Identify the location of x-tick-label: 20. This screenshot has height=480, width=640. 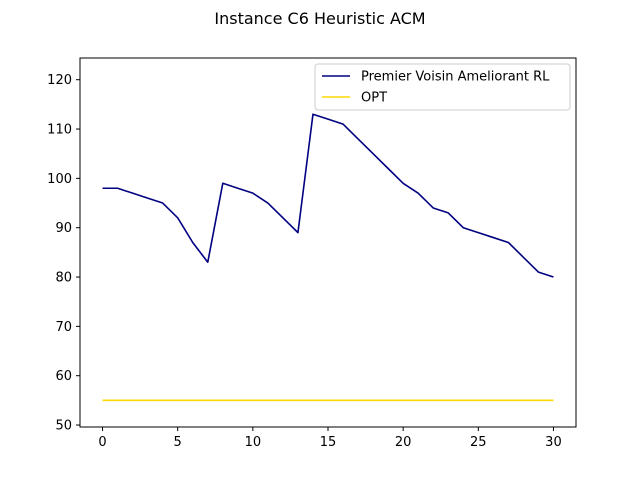
(403, 442).